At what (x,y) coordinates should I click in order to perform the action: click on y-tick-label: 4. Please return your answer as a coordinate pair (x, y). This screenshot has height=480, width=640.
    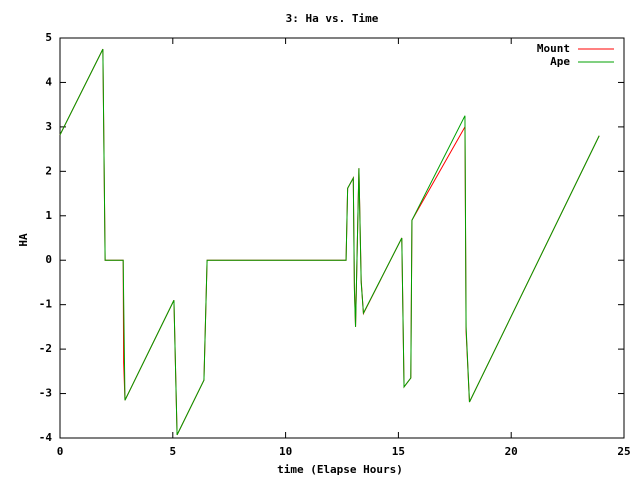
    Looking at the image, I should click on (48, 81).